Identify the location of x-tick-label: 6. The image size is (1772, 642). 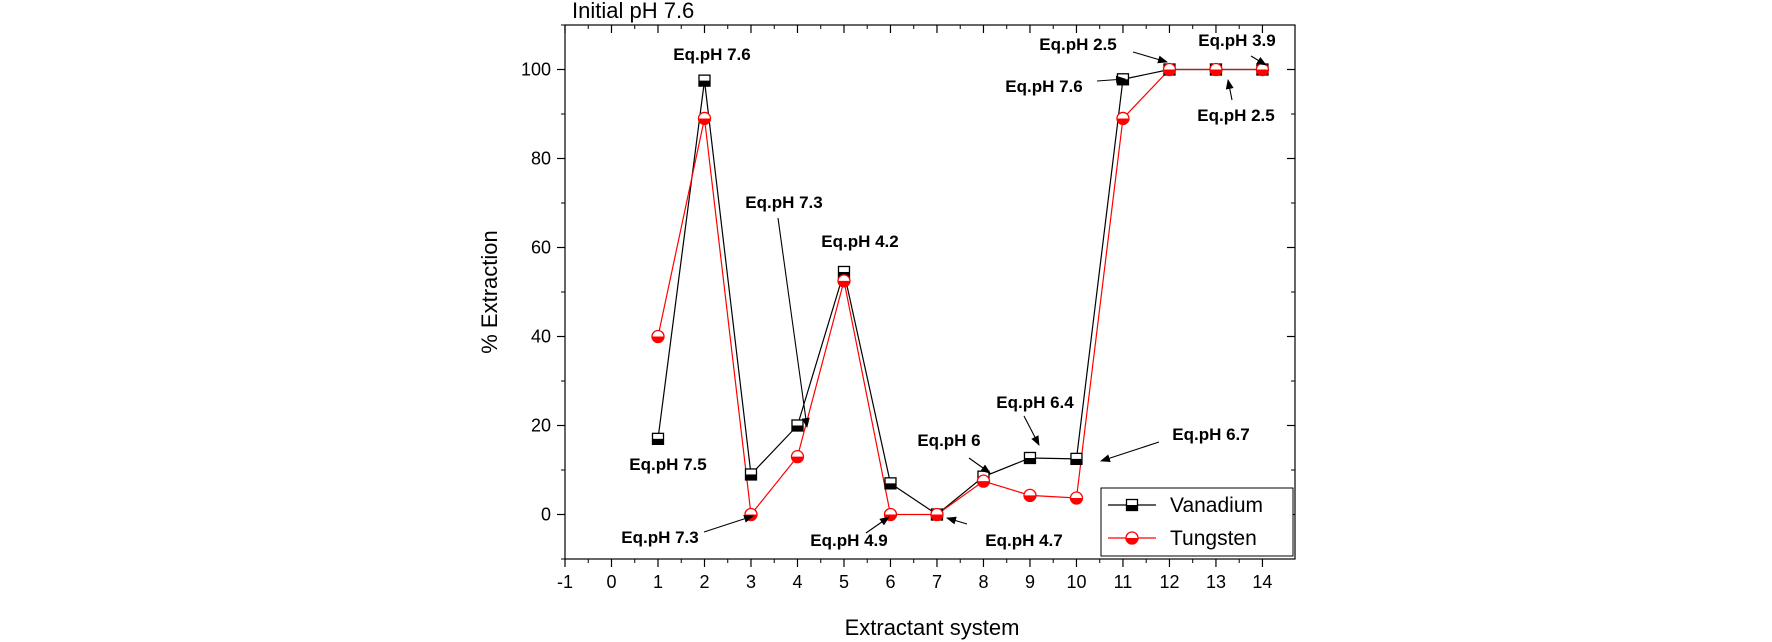
(890, 582).